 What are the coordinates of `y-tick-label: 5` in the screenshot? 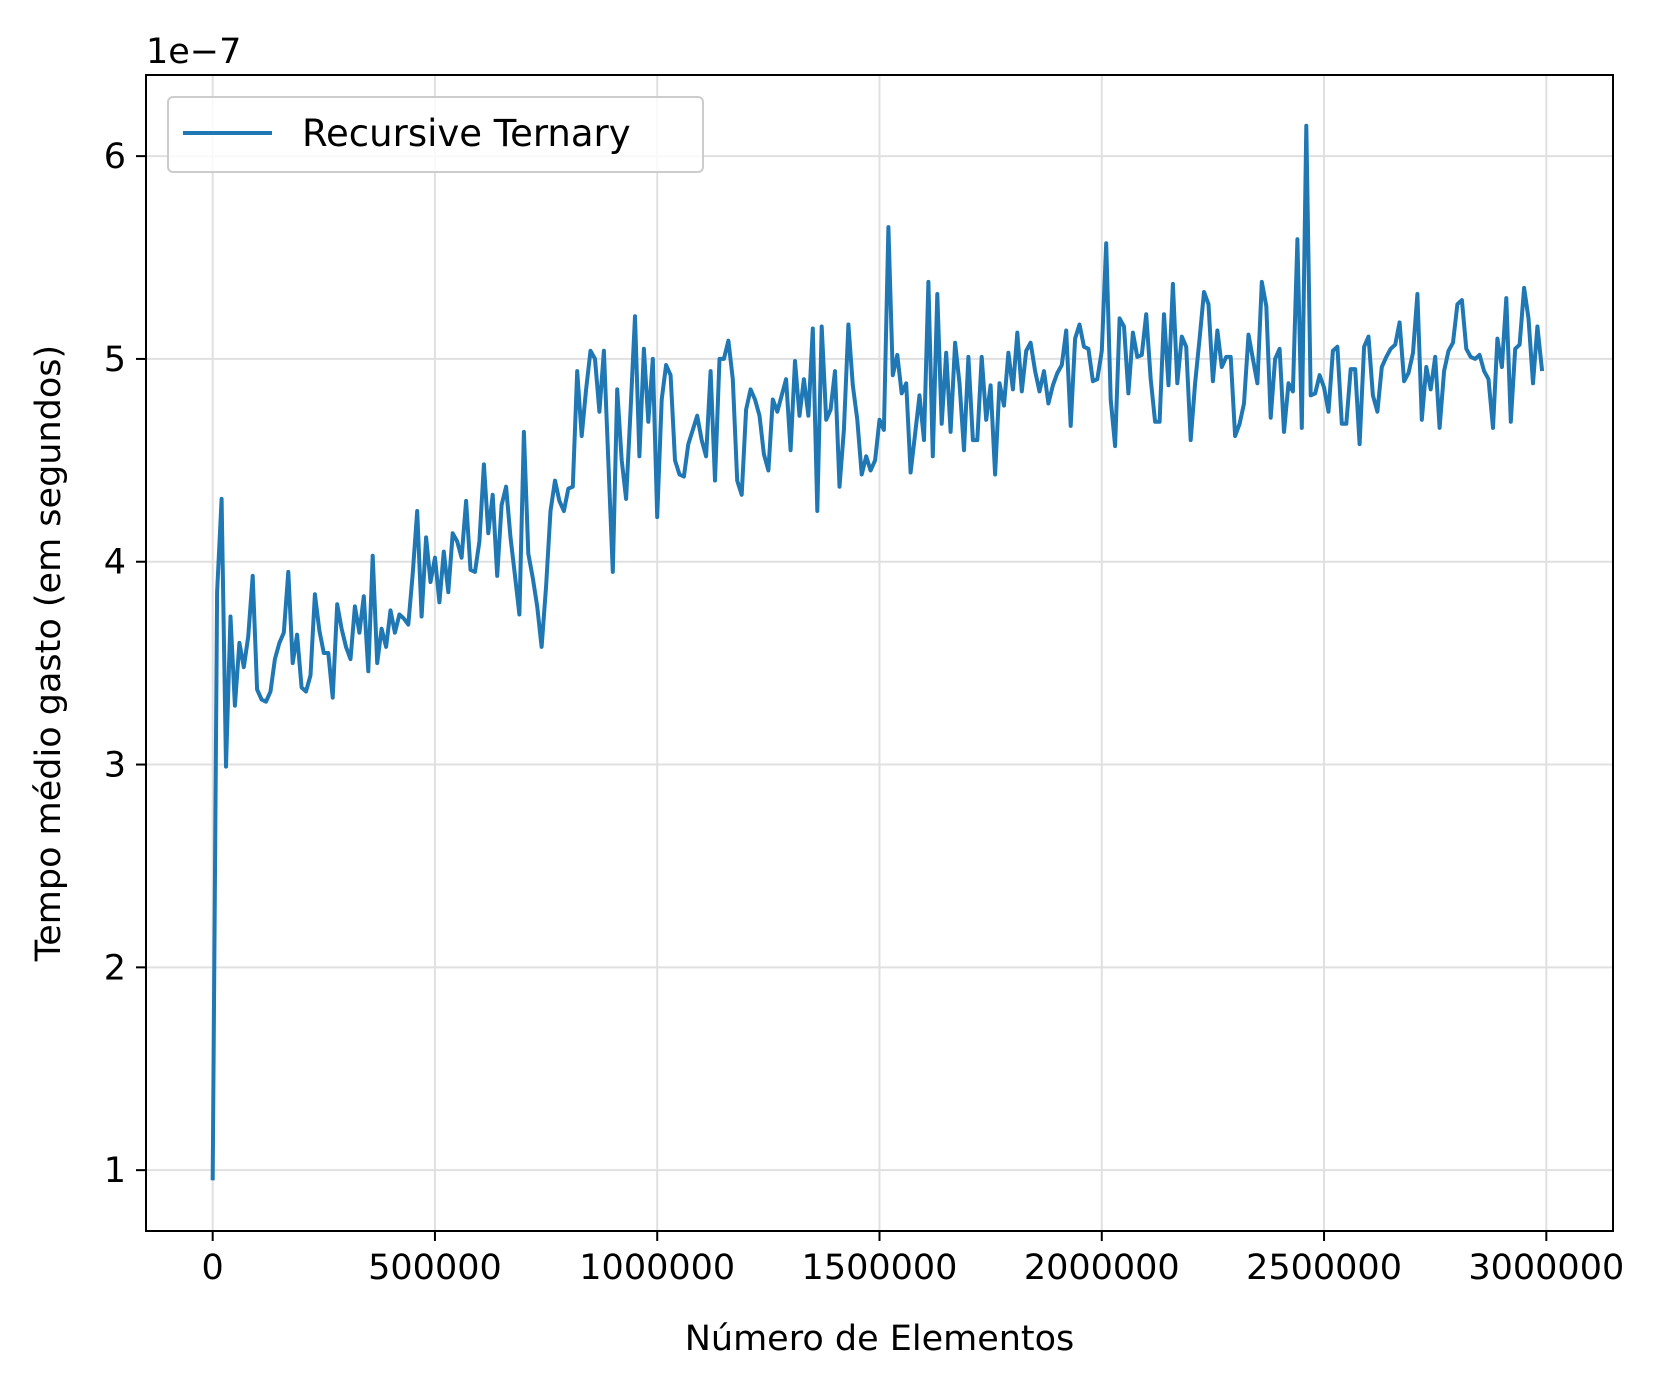 It's located at (115, 360).